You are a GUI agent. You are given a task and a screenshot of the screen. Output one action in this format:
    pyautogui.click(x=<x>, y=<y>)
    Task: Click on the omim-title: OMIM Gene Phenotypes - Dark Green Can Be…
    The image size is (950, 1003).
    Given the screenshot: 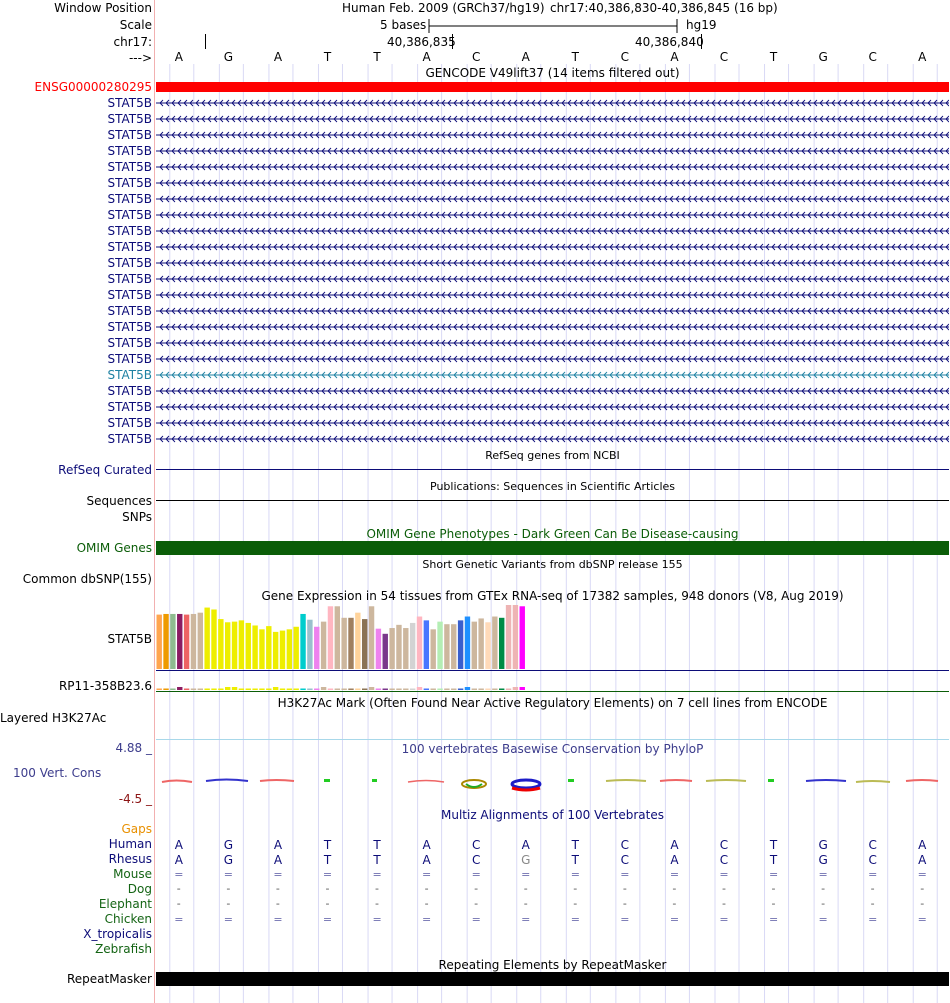 What is the action you would take?
    pyautogui.click(x=552, y=534)
    